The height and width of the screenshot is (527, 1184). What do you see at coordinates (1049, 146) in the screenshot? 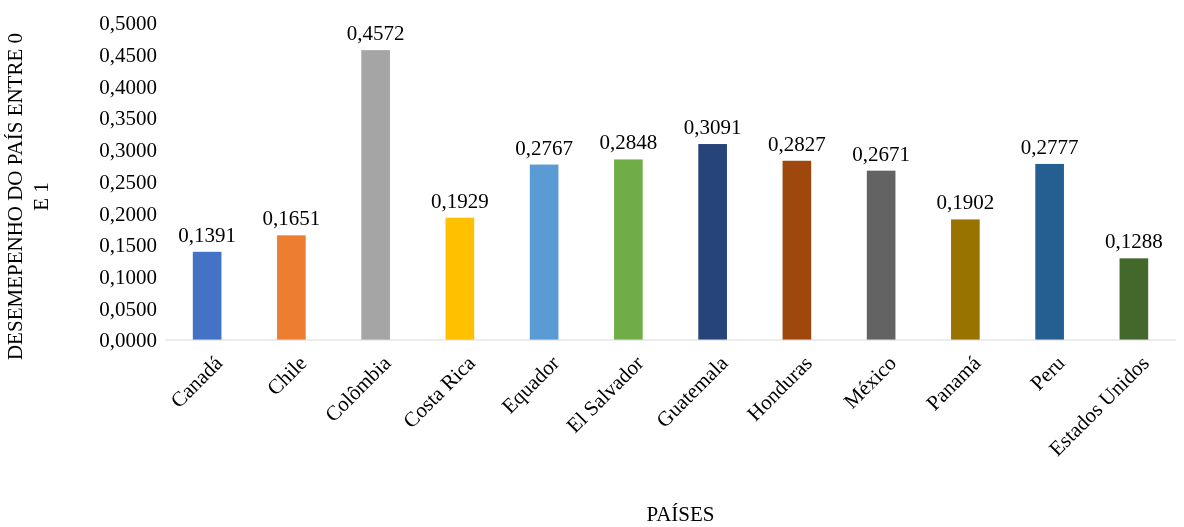
I see `data-label: 0,2777` at bounding box center [1049, 146].